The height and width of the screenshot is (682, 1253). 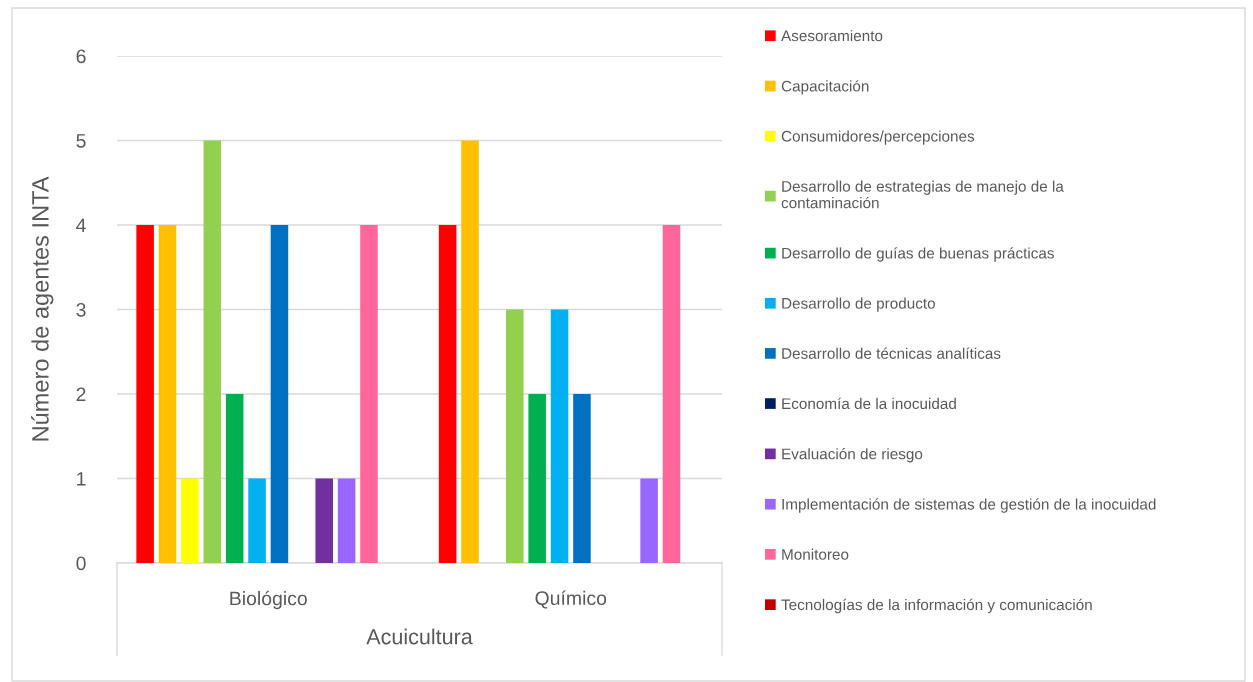 I want to click on legend-label: Desarrollo de técnicas analíticas, so click(x=891, y=353).